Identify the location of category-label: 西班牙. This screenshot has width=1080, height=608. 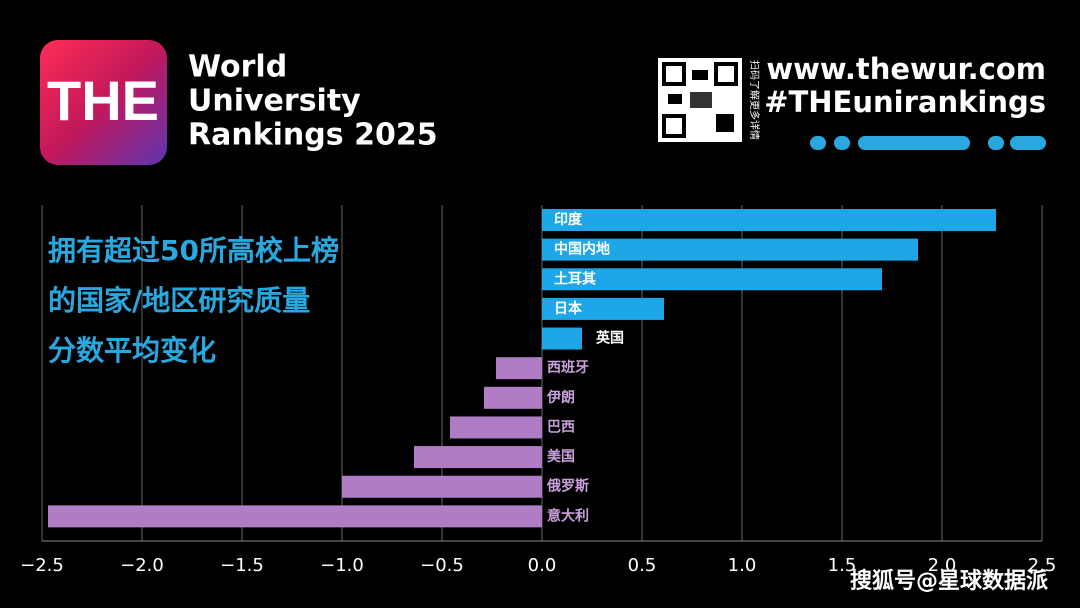
(568, 367).